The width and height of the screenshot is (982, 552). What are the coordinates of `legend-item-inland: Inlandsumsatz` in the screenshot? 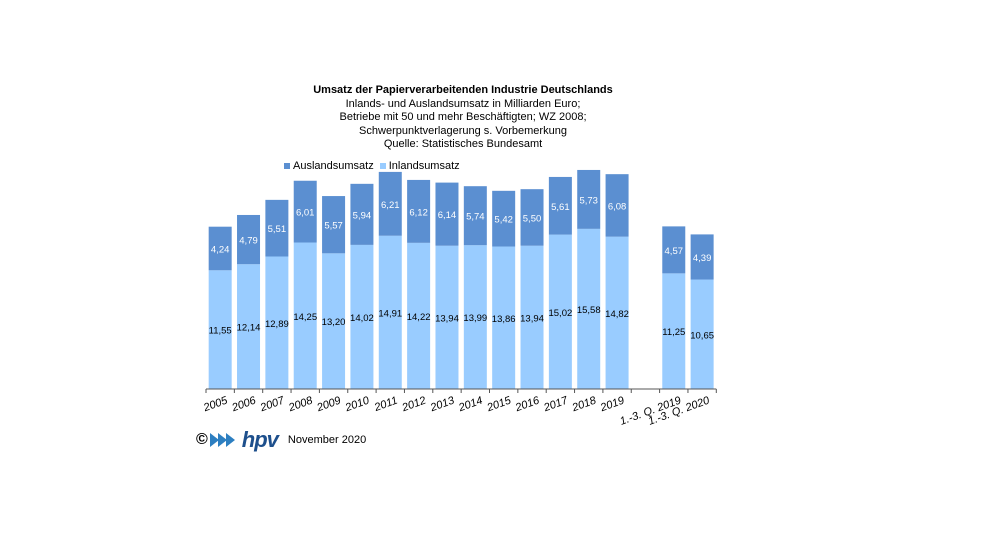 It's located at (419, 166).